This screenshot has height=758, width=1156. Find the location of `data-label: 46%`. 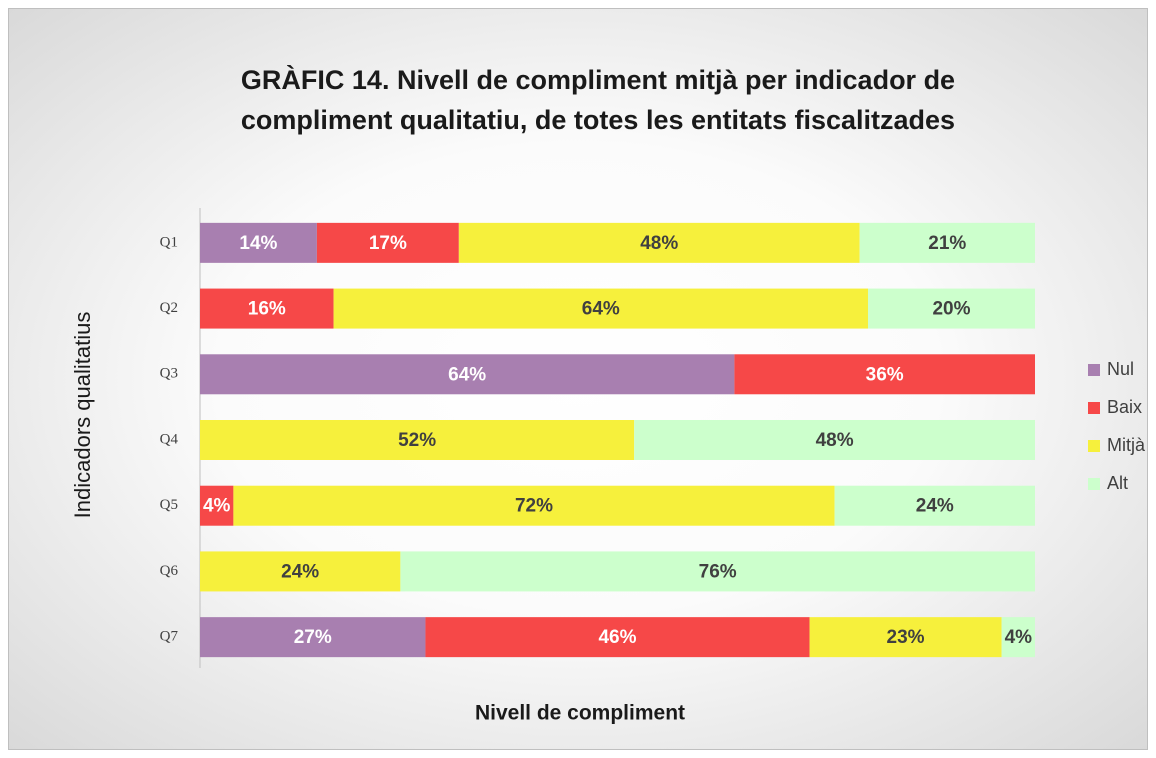

data-label: 46% is located at coordinates (617, 637).